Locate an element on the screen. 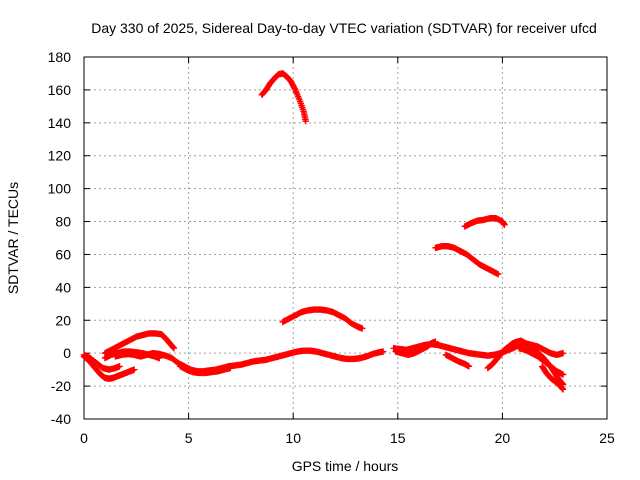  x-tick-label: 10 is located at coordinates (293, 438).